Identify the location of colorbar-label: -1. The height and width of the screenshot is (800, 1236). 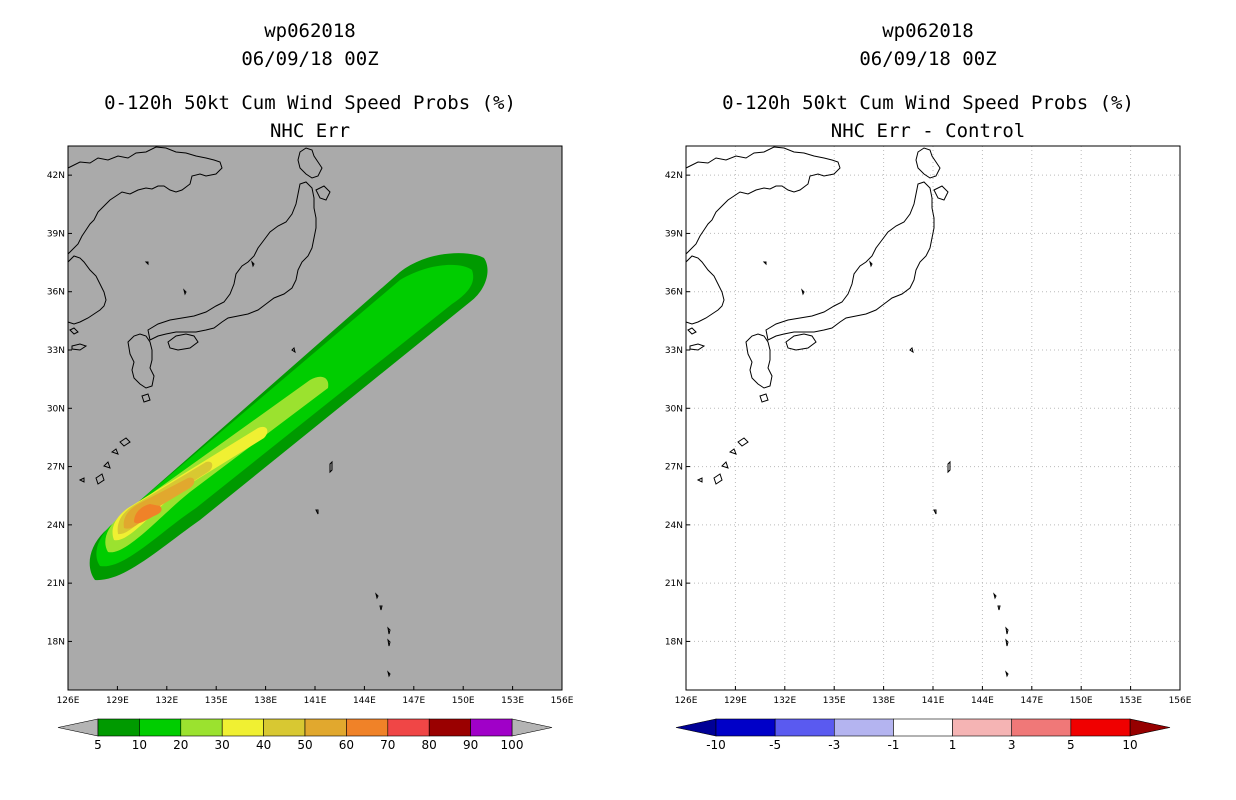
(893, 745).